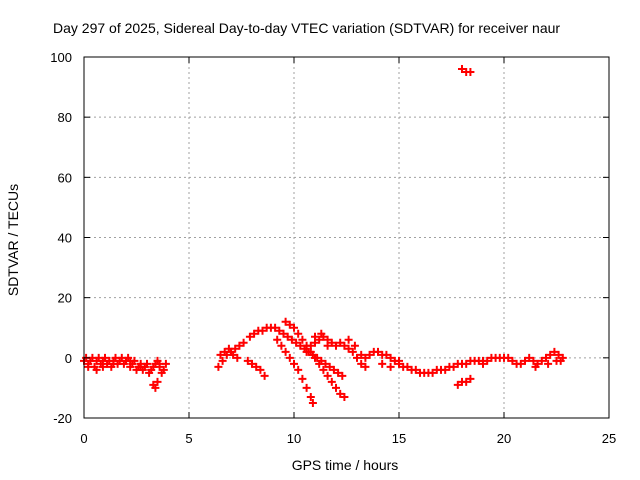  What do you see at coordinates (466, 71) in the screenshot?
I see `series-outlier` at bounding box center [466, 71].